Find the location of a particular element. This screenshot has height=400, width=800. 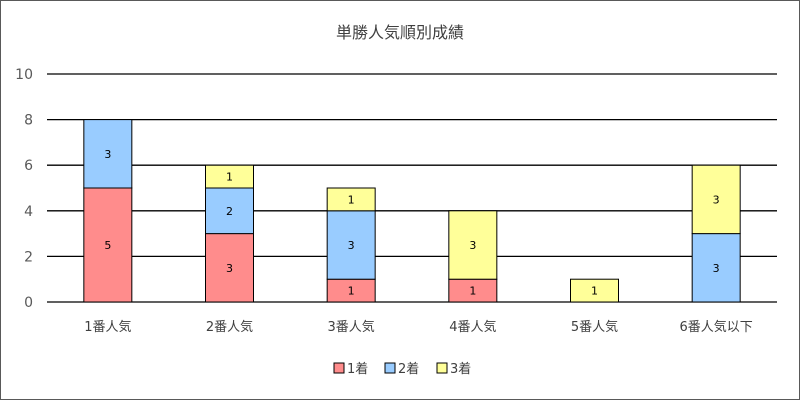

x-axis: 1番人気 2番人気 3番人気 4番人気 5番人気 6番人気以下 is located at coordinates (418, 327).